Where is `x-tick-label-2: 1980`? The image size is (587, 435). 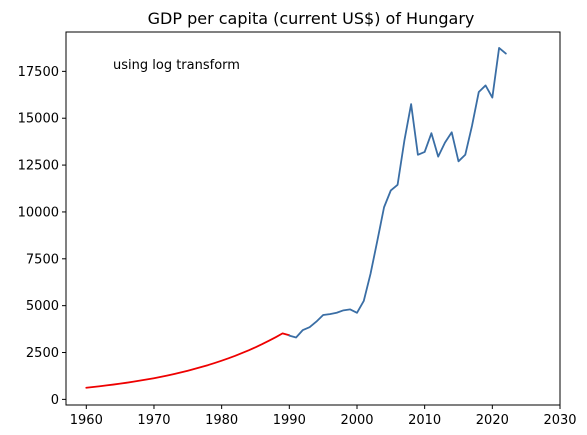 x-tick-label-2: 1980 is located at coordinates (221, 420).